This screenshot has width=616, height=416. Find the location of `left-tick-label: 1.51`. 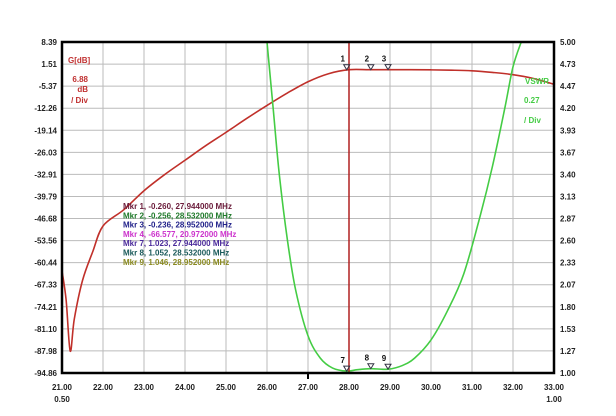

left-tick-label: 1.51 is located at coordinates (49, 64).